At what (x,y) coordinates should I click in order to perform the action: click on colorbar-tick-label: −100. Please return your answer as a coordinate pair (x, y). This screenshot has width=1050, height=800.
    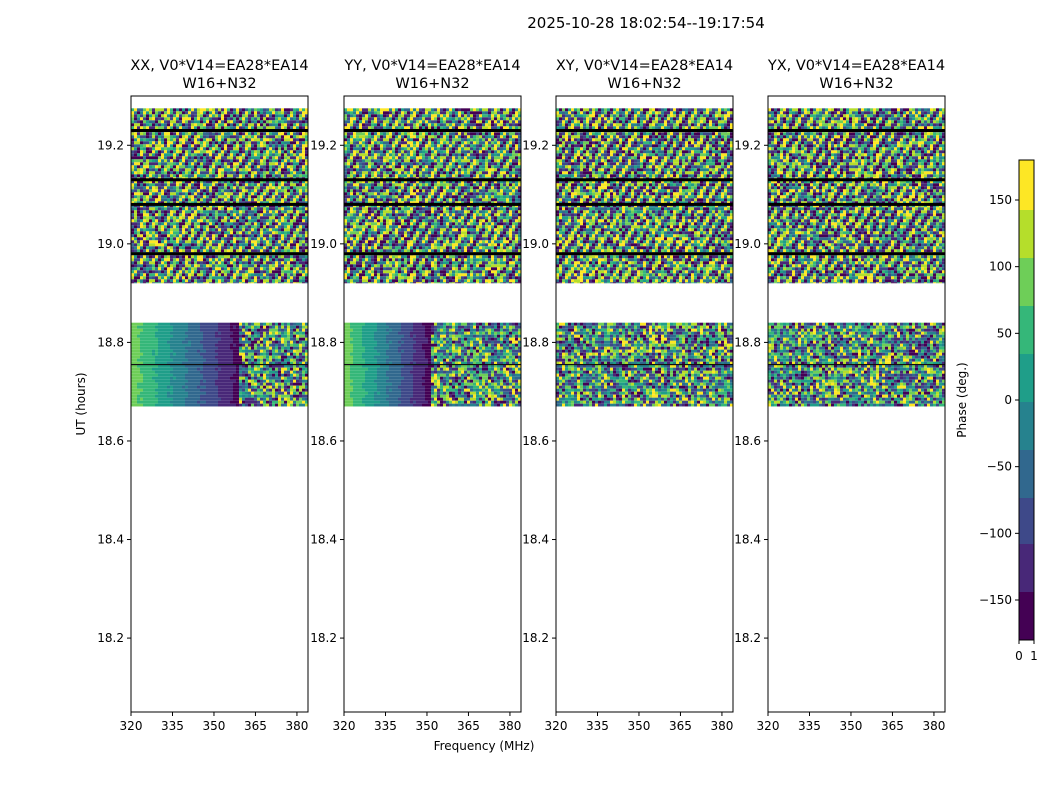
    Looking at the image, I should click on (995, 533).